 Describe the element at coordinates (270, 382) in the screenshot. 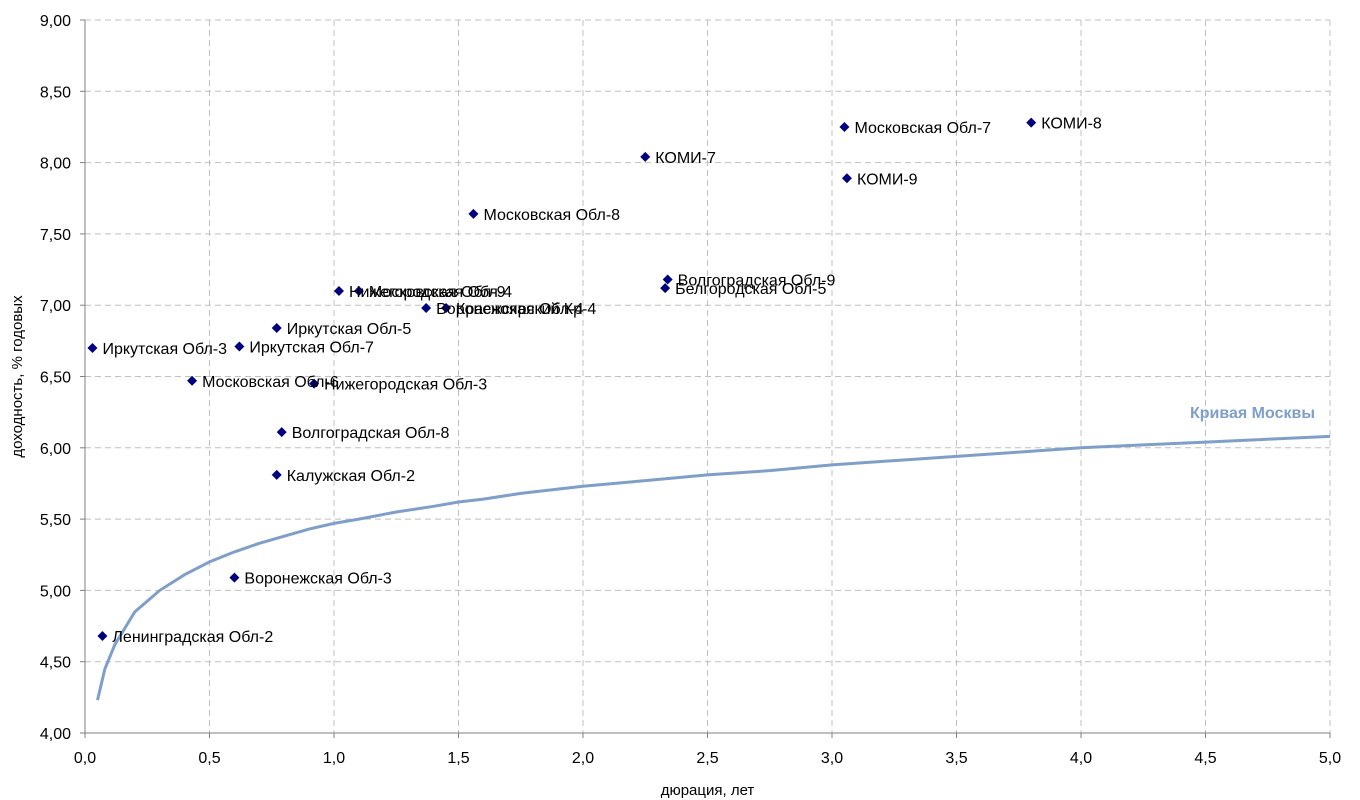

I see `data-point-label: Московская Обл-6` at that location.